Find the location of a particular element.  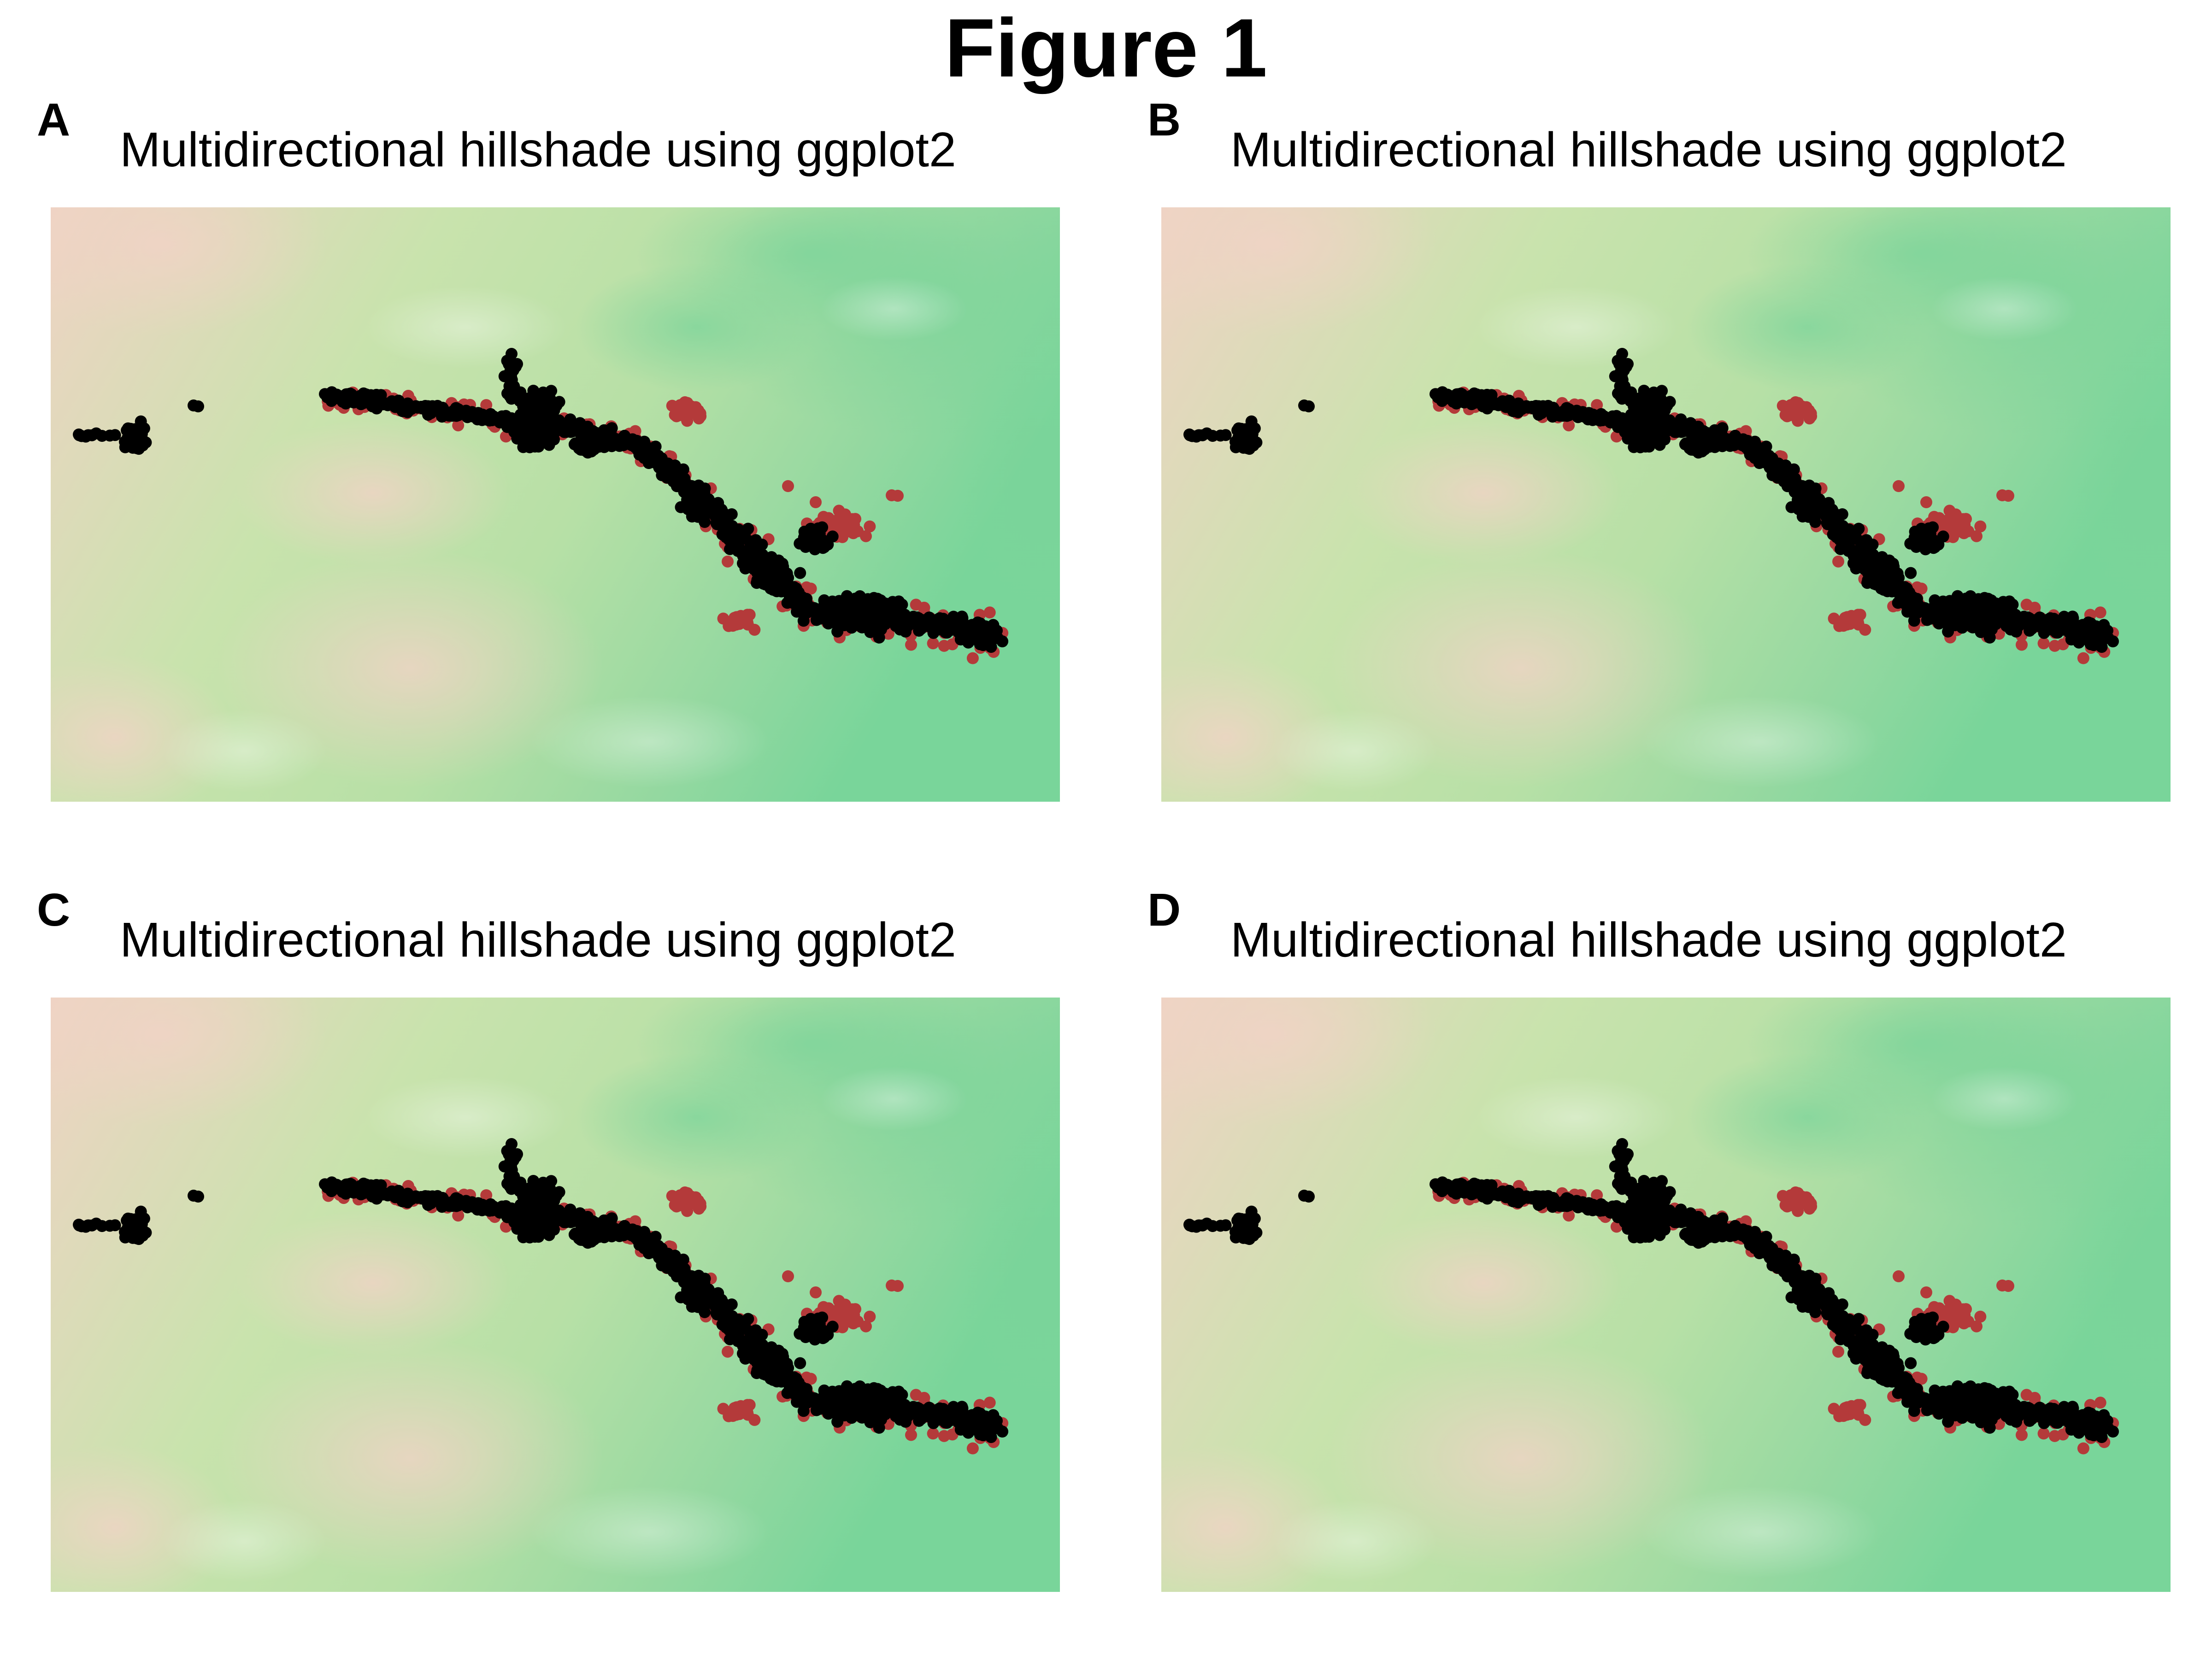

panel-letter: D is located at coordinates (1164, 910).